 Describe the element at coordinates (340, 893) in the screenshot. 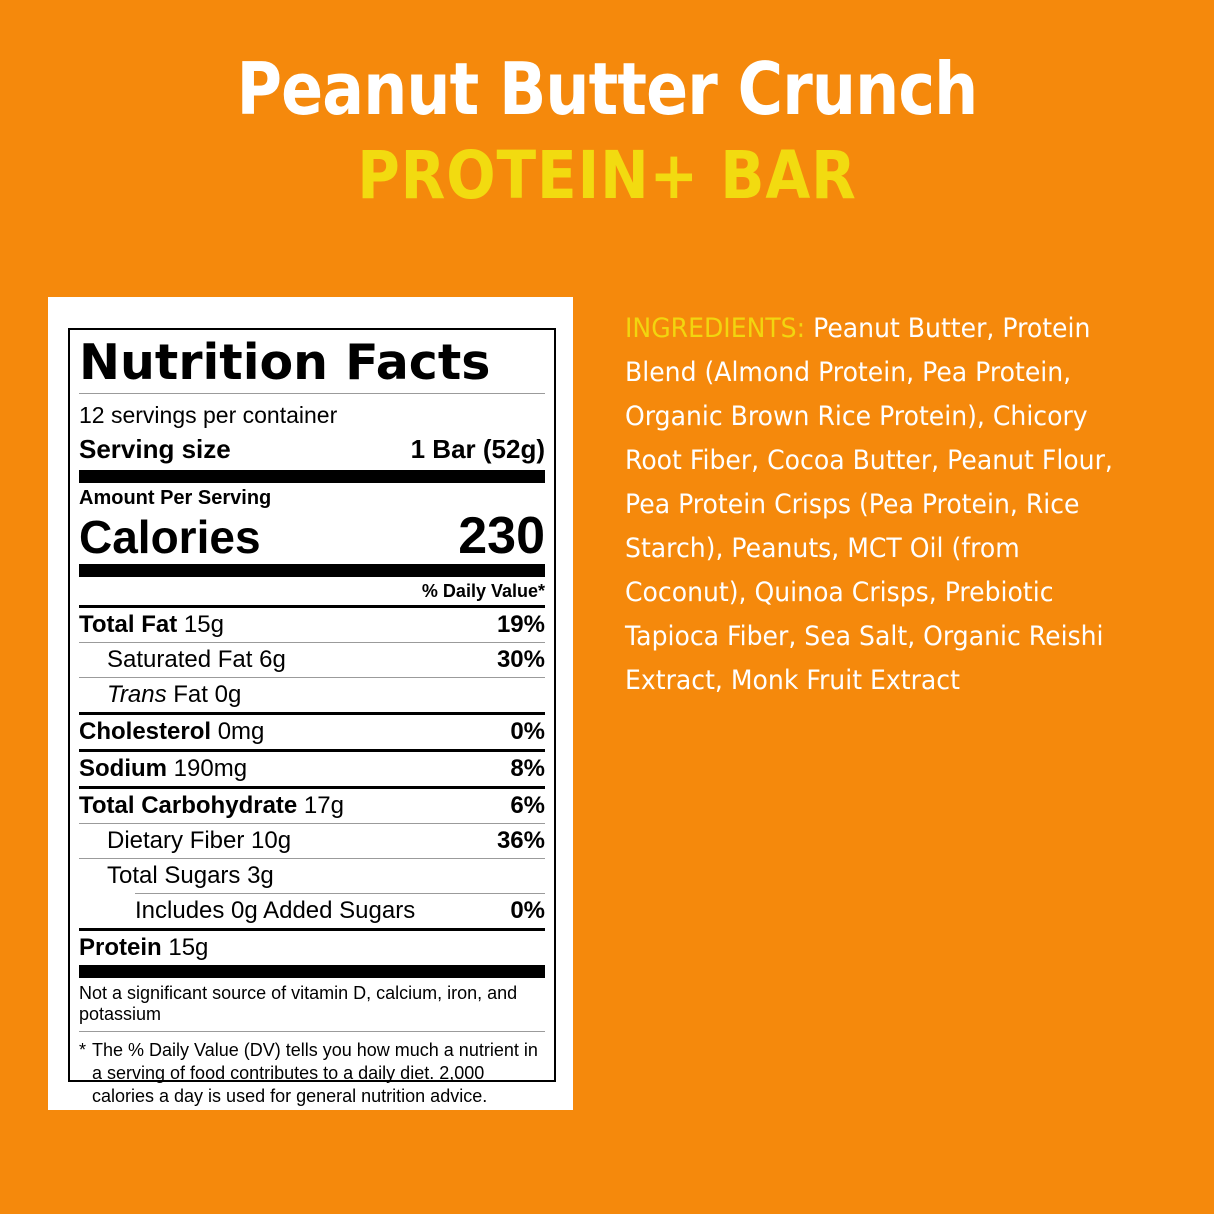

I see `divider-thin-indented` at that location.